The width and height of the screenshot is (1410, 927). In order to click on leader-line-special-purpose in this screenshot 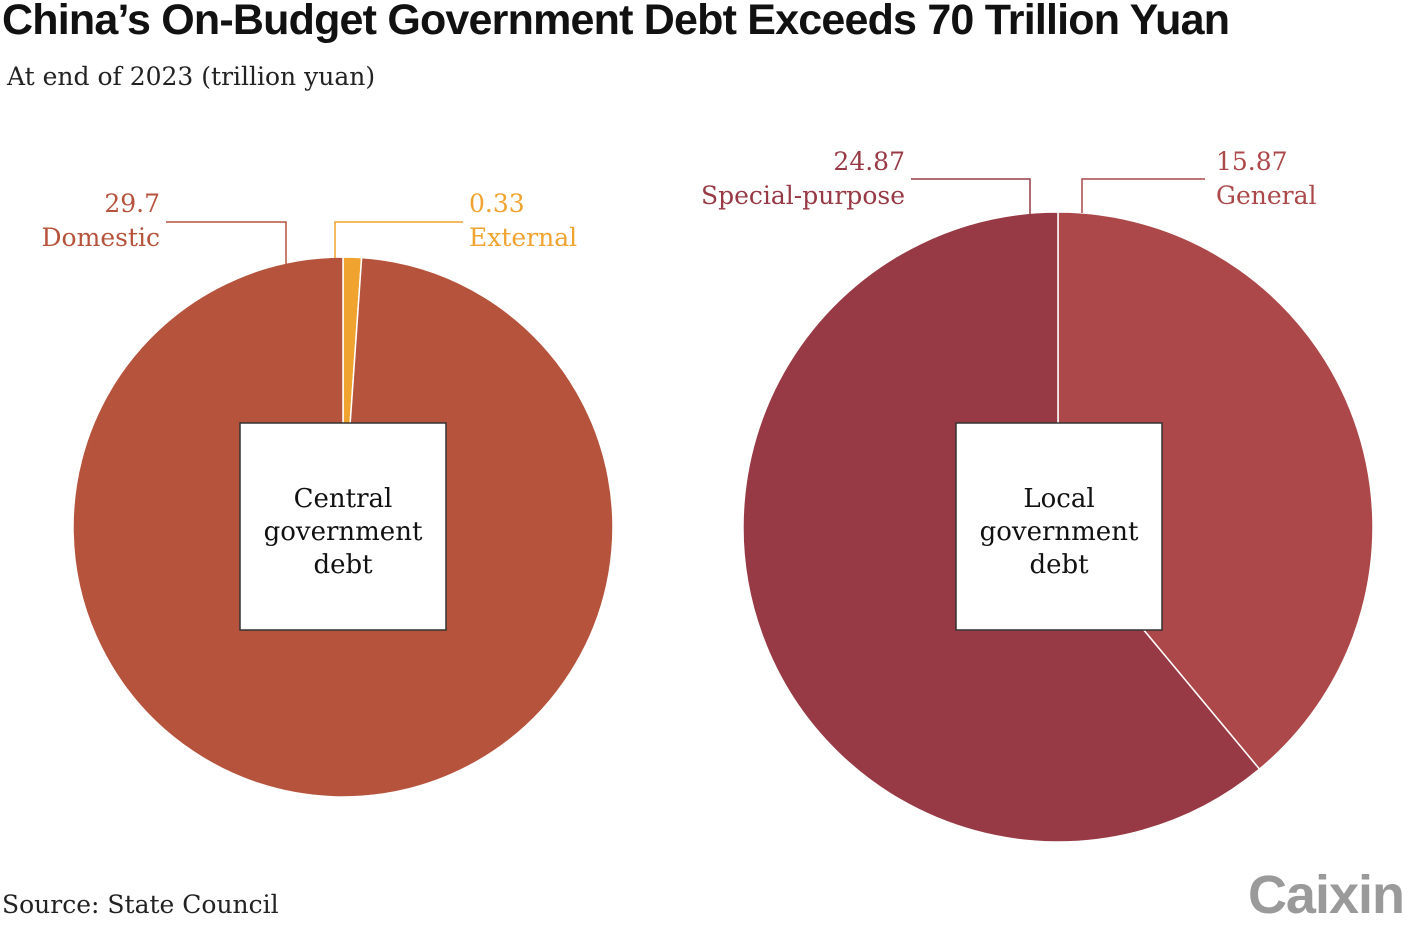, I will do `click(971, 205)`.